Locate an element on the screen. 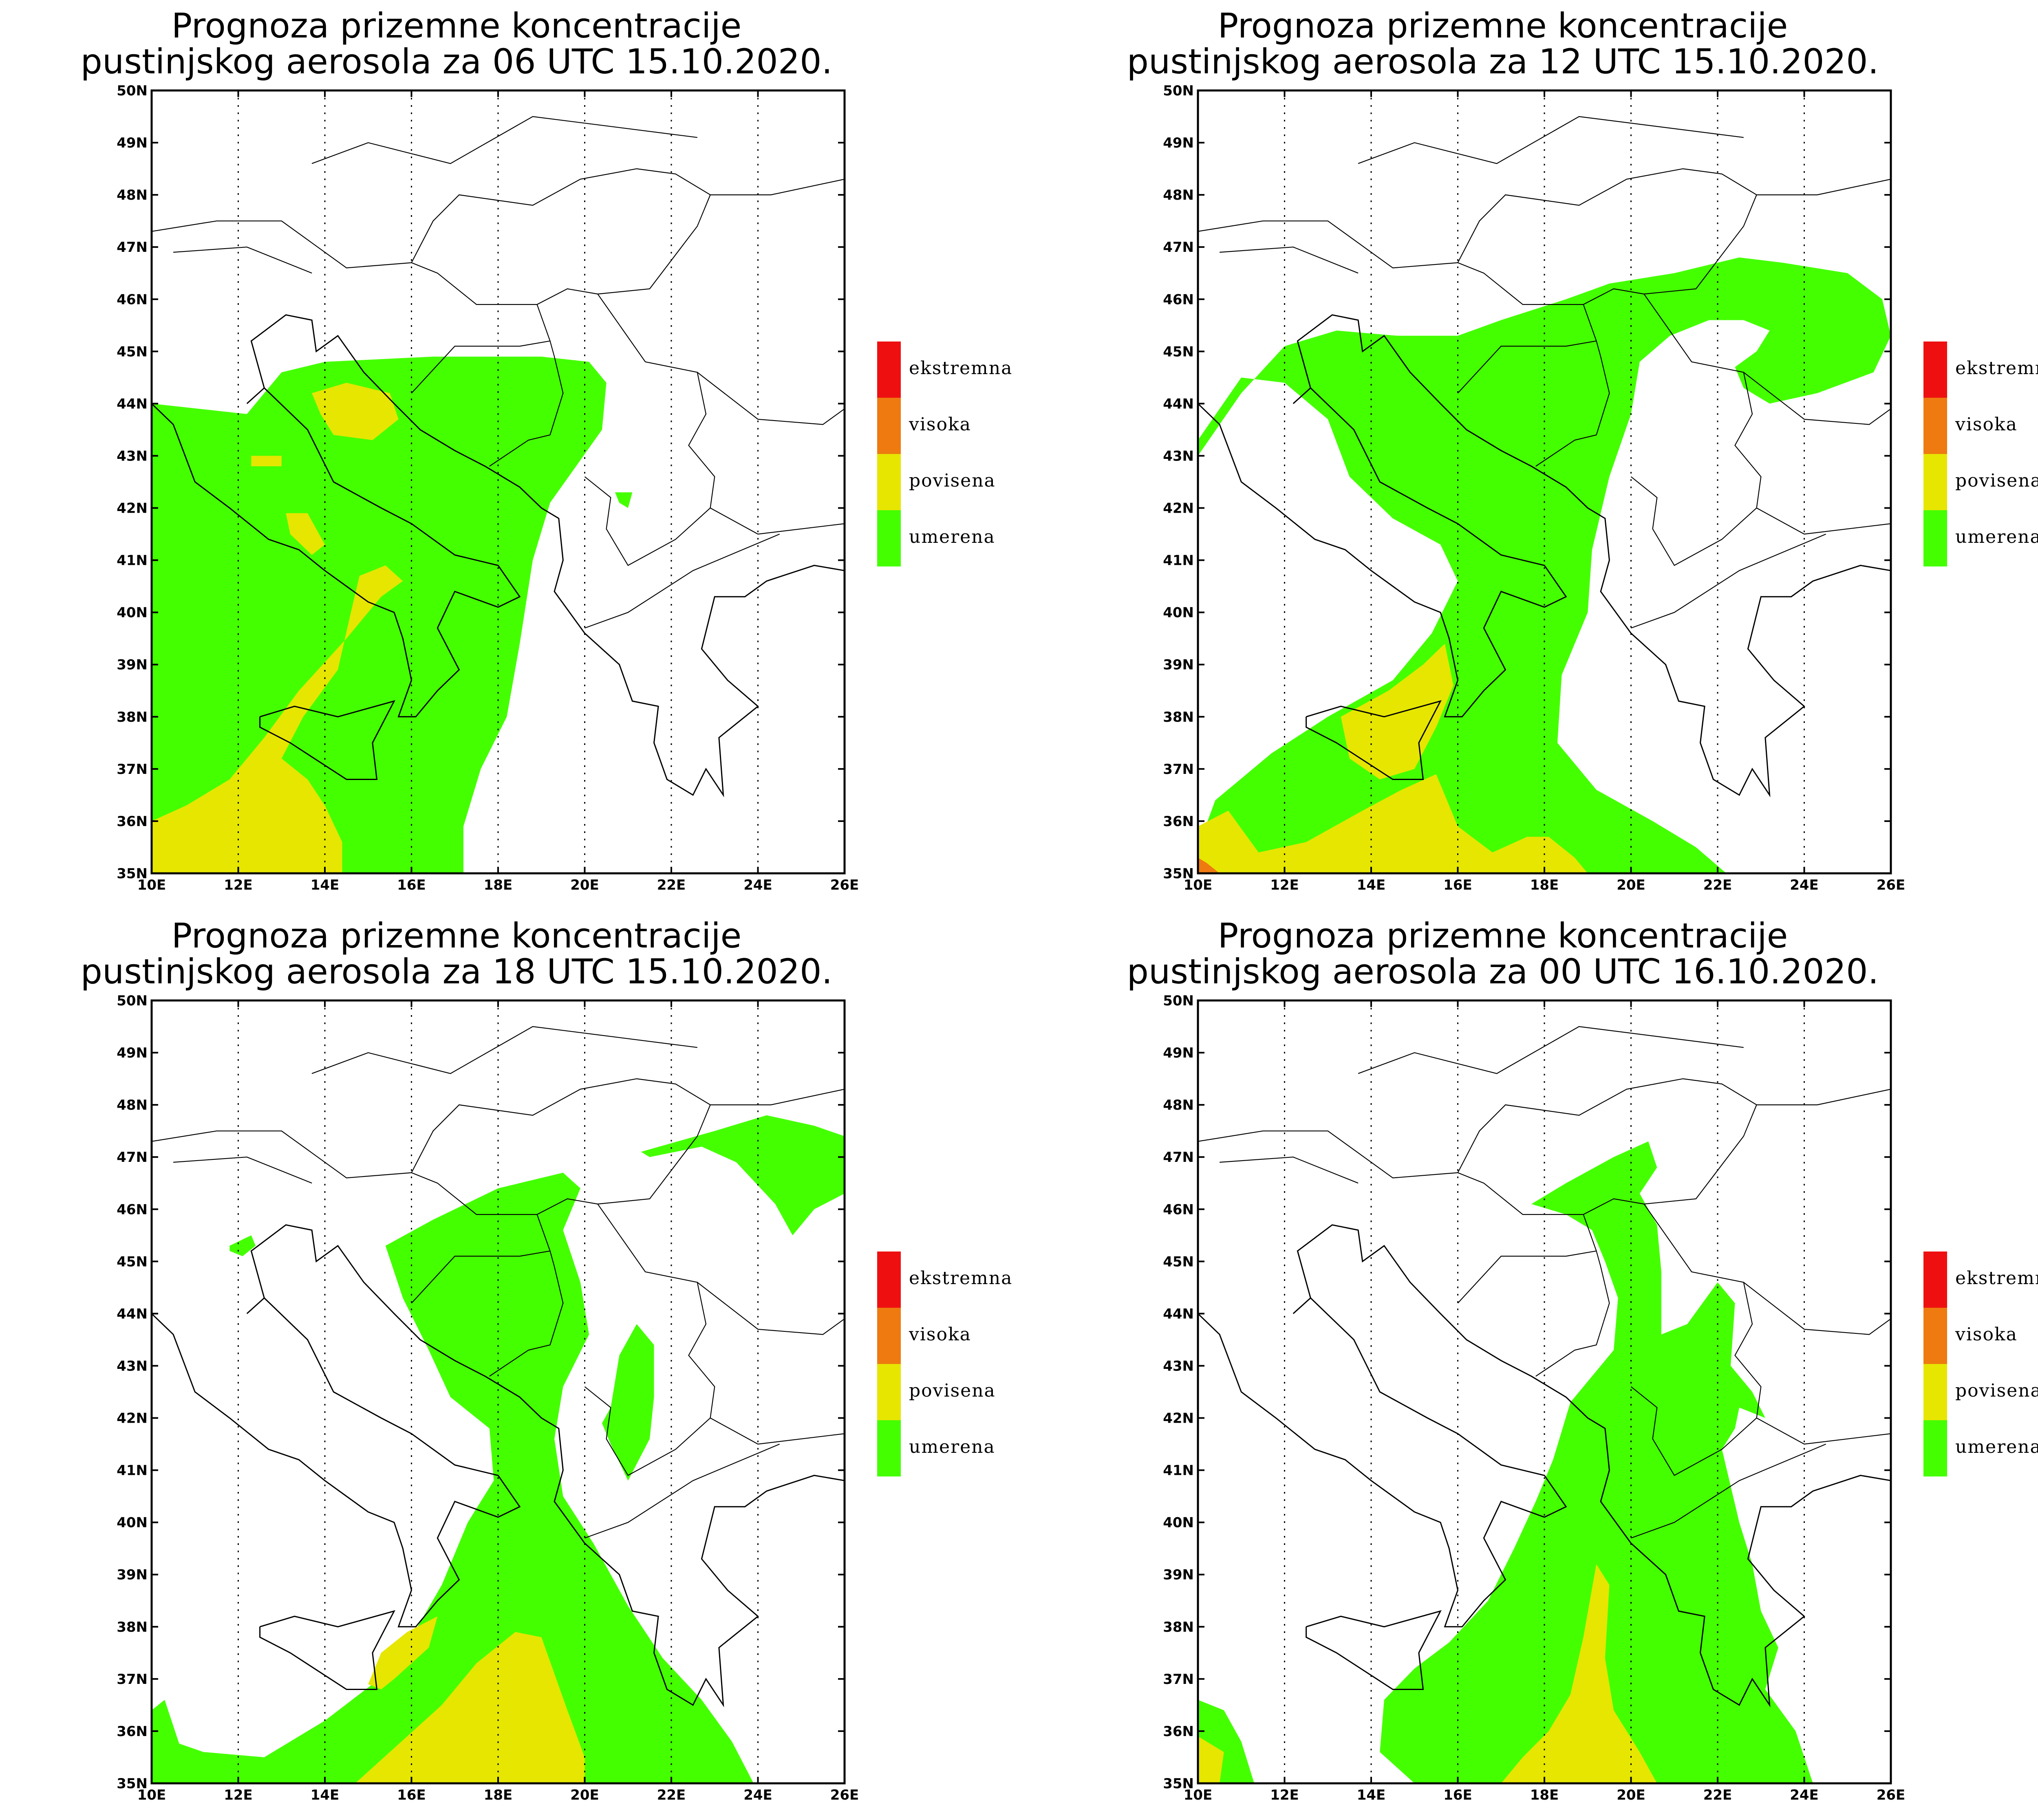 The height and width of the screenshot is (1820, 2038). lat-tick-label: 36N is located at coordinates (1178, 822).